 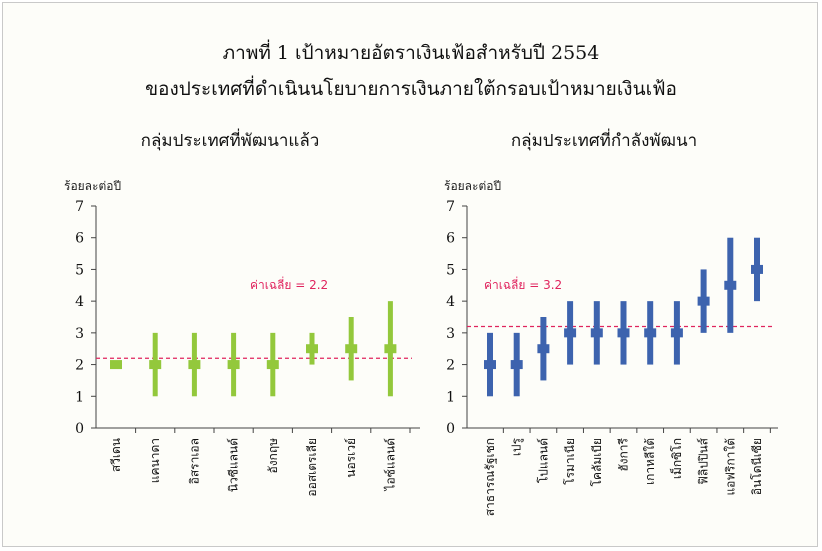 What do you see at coordinates (194, 461) in the screenshot?
I see `chart-1-category-label: อิสราเอล` at bounding box center [194, 461].